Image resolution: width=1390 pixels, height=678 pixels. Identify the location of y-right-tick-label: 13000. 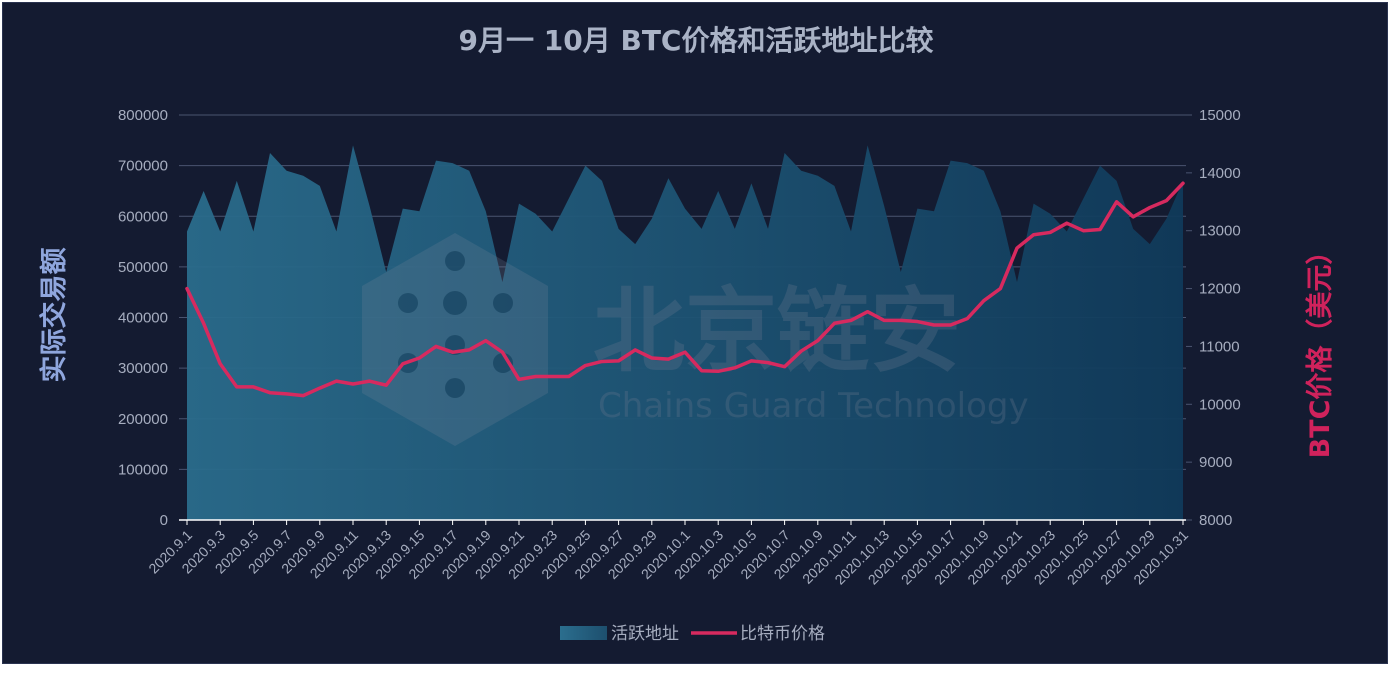
(1220, 231).